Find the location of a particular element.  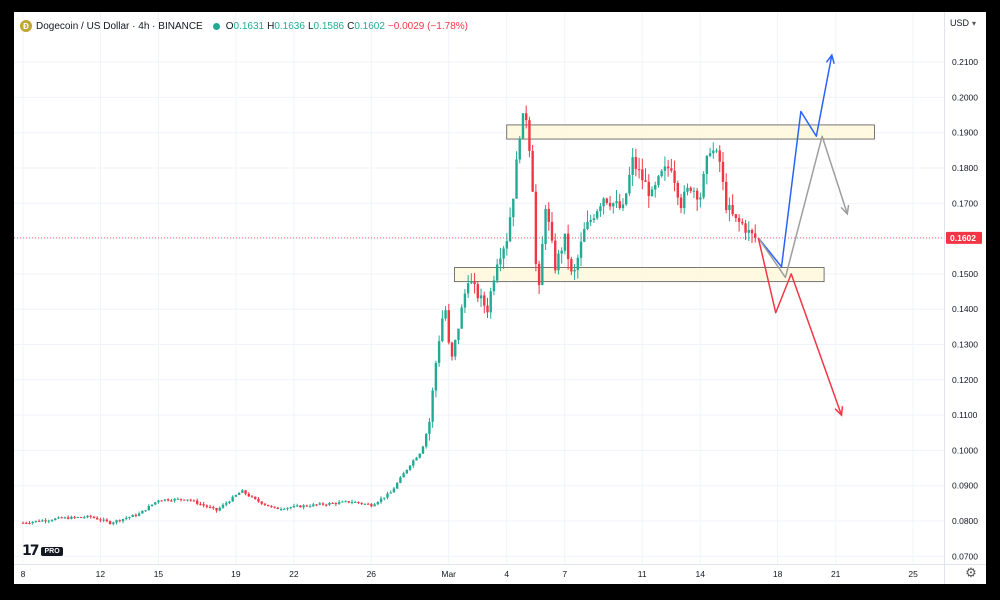

y-tick-label: 0.2100 is located at coordinates (965, 62).